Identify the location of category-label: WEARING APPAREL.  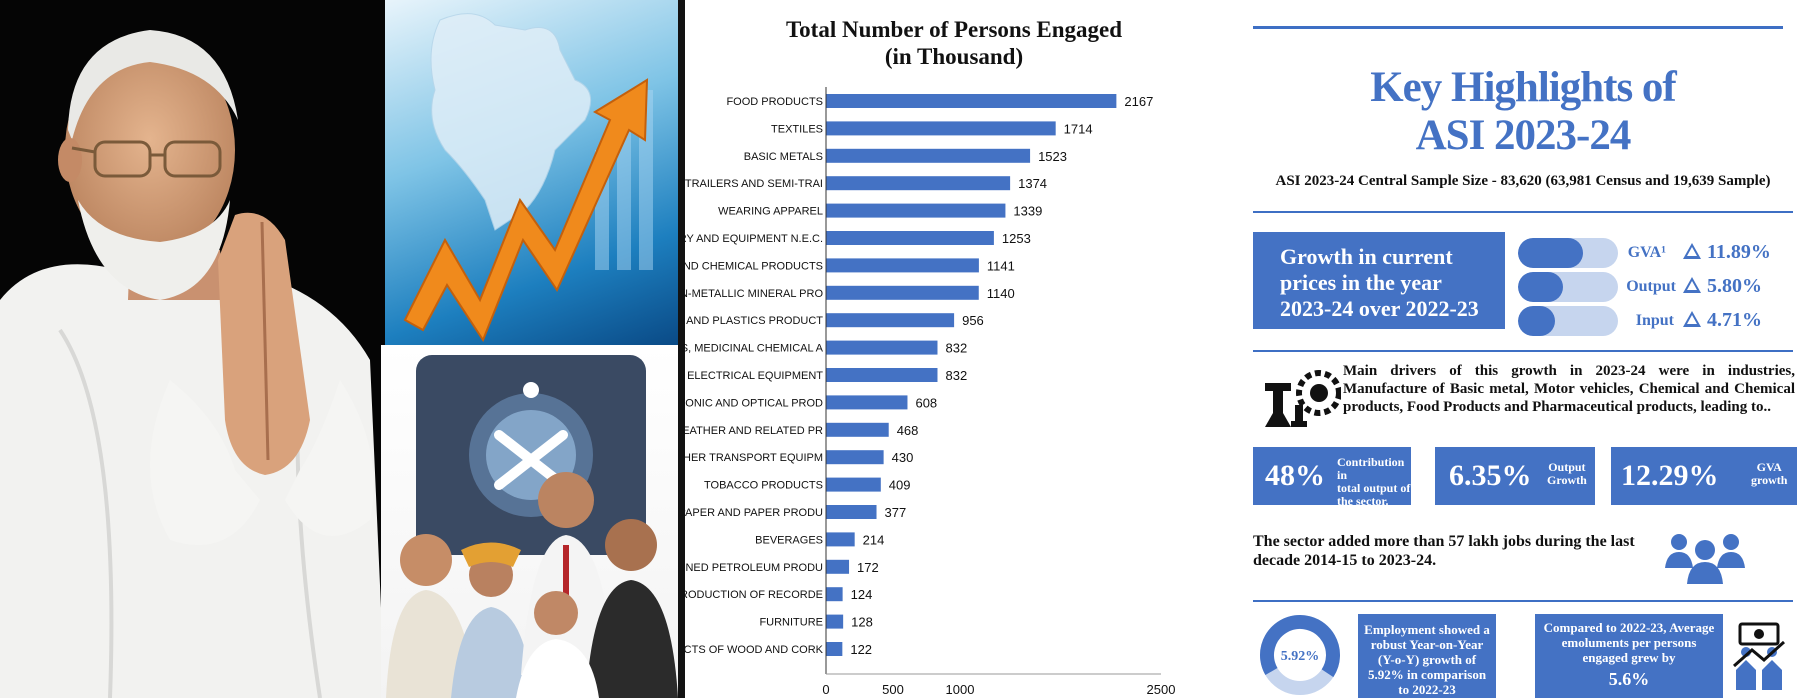
(770, 212).